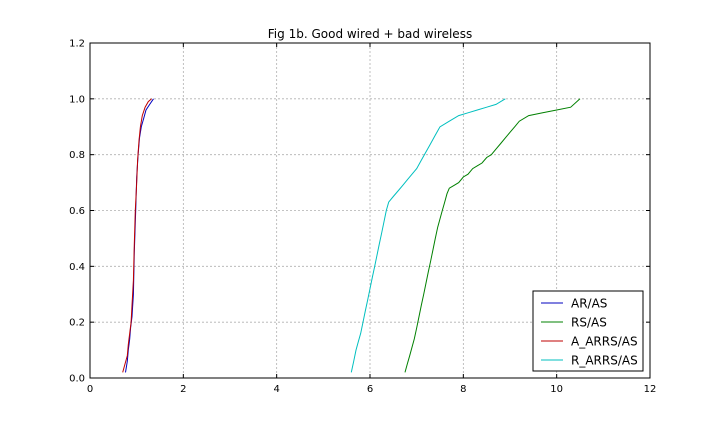 The width and height of the screenshot is (720, 436). What do you see at coordinates (650, 389) in the screenshot?
I see `x-tick-label: 12` at bounding box center [650, 389].